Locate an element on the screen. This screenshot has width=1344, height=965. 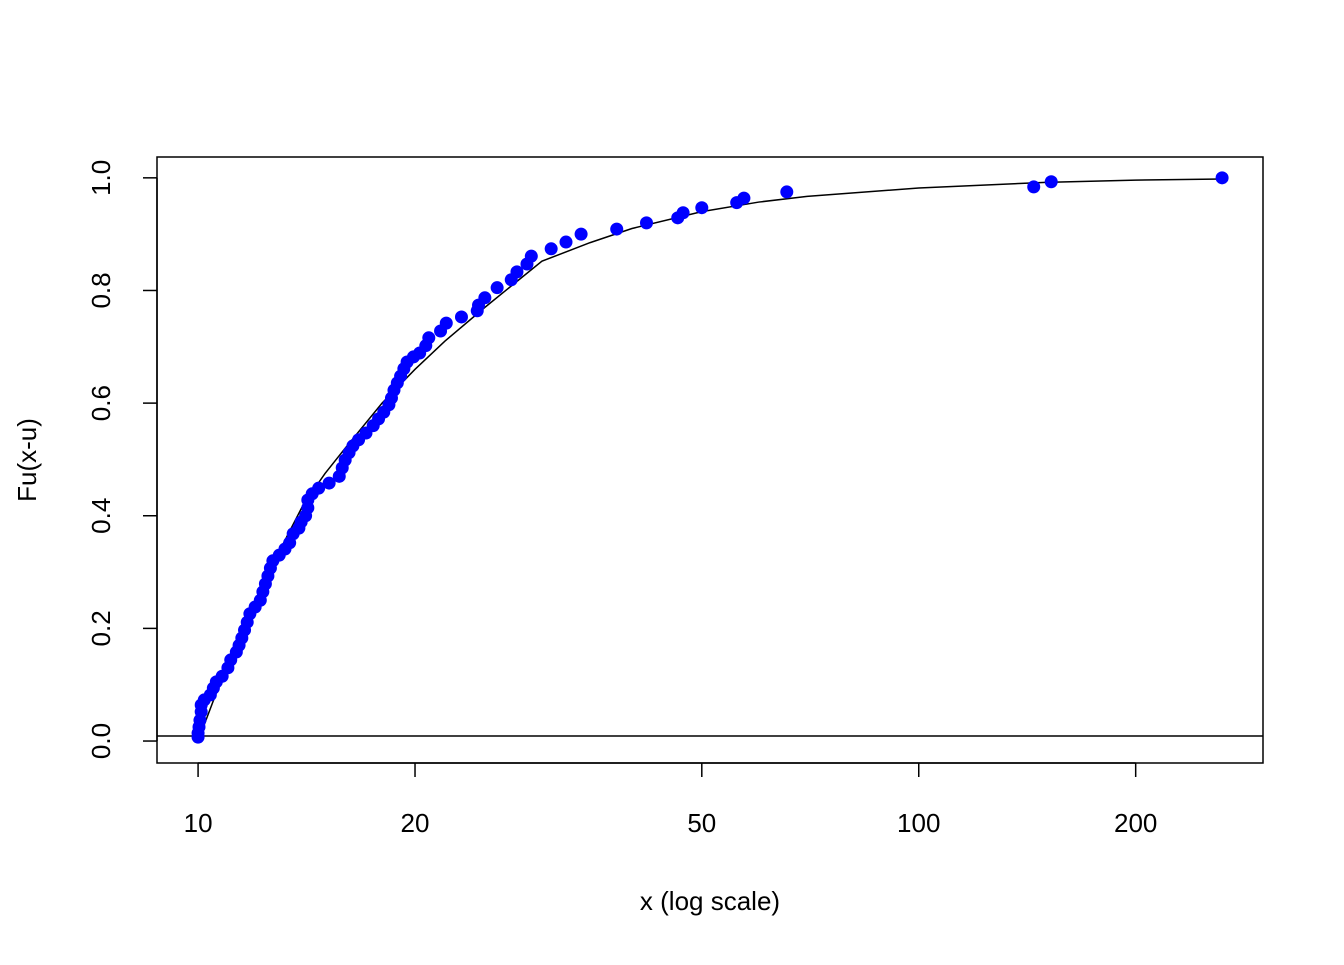
y-tick-label: 0.0 is located at coordinates (101, 741).